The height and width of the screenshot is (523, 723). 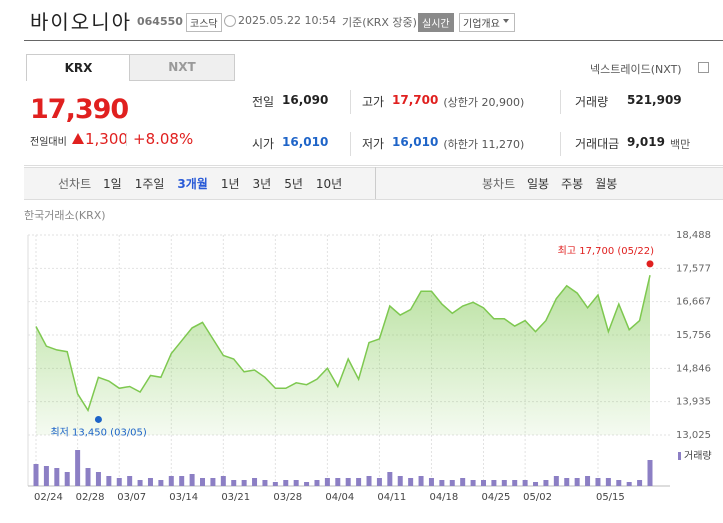 What do you see at coordinates (537, 497) in the screenshot?
I see `x-tick-label: 05/02` at bounding box center [537, 497].